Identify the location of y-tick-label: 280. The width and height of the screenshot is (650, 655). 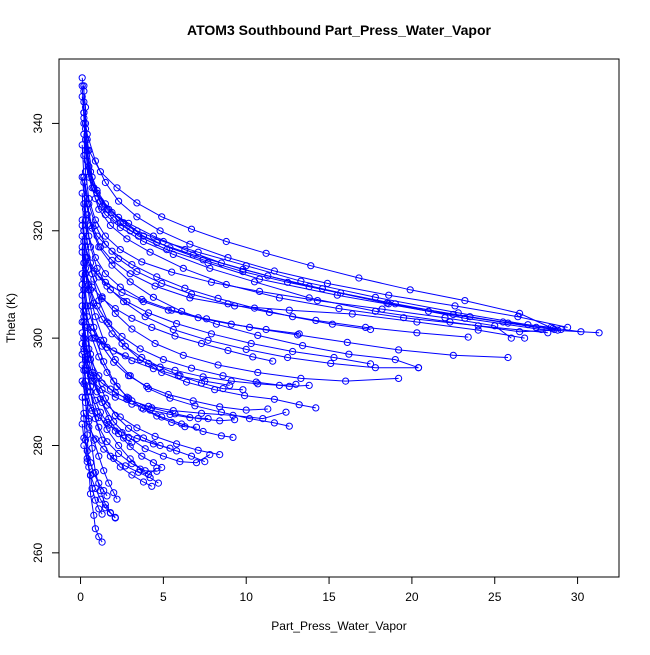
(38, 445).